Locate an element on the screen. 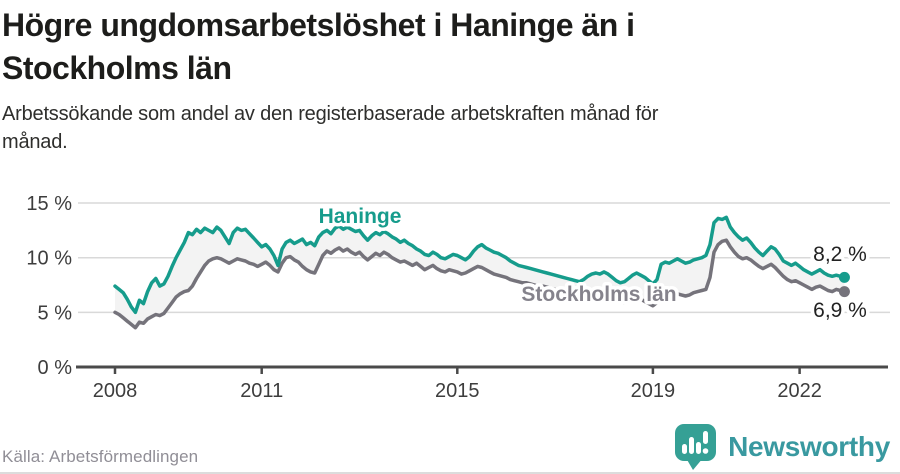 This screenshot has height=474, width=900. x-axis-label: 2019 is located at coordinates (653, 391).